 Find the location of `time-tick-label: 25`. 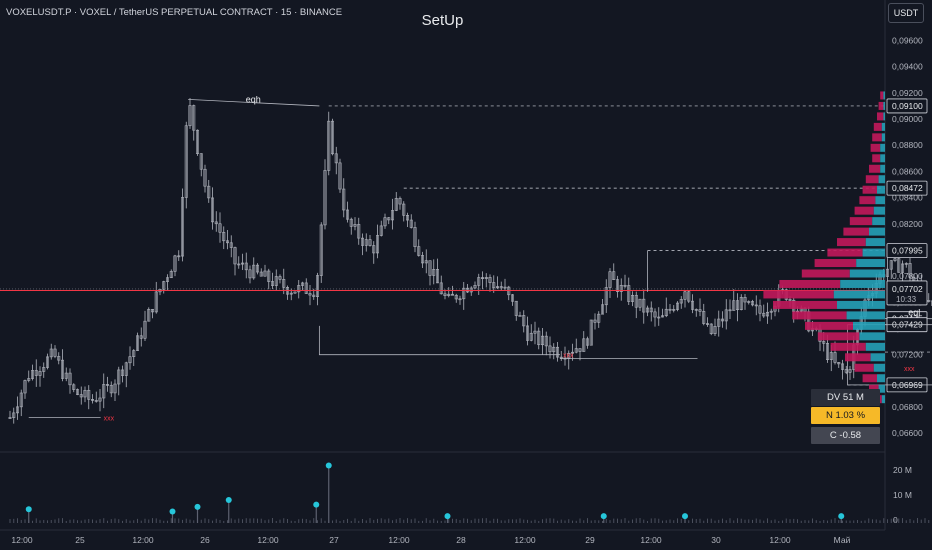

time-tick-label: 25 is located at coordinates (80, 540).